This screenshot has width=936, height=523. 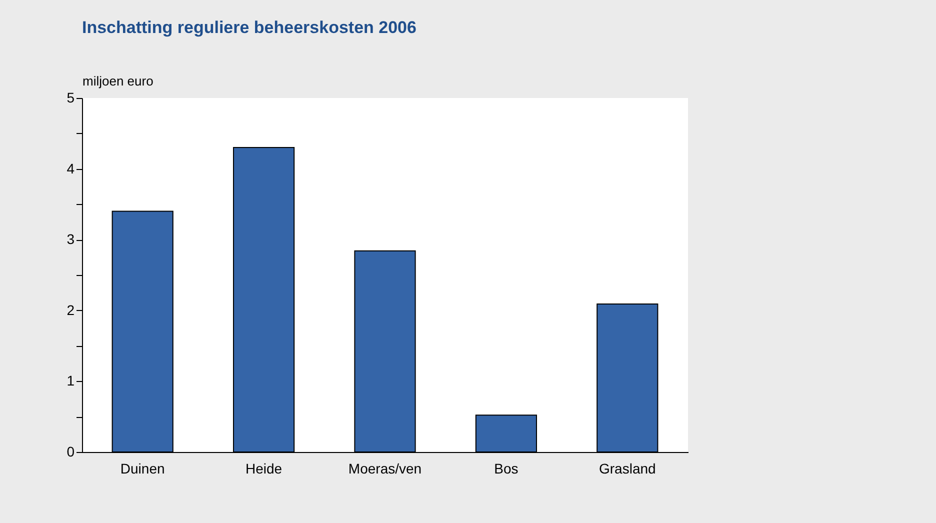 What do you see at coordinates (118, 81) in the screenshot?
I see `y-axis-title: miljoen euro` at bounding box center [118, 81].